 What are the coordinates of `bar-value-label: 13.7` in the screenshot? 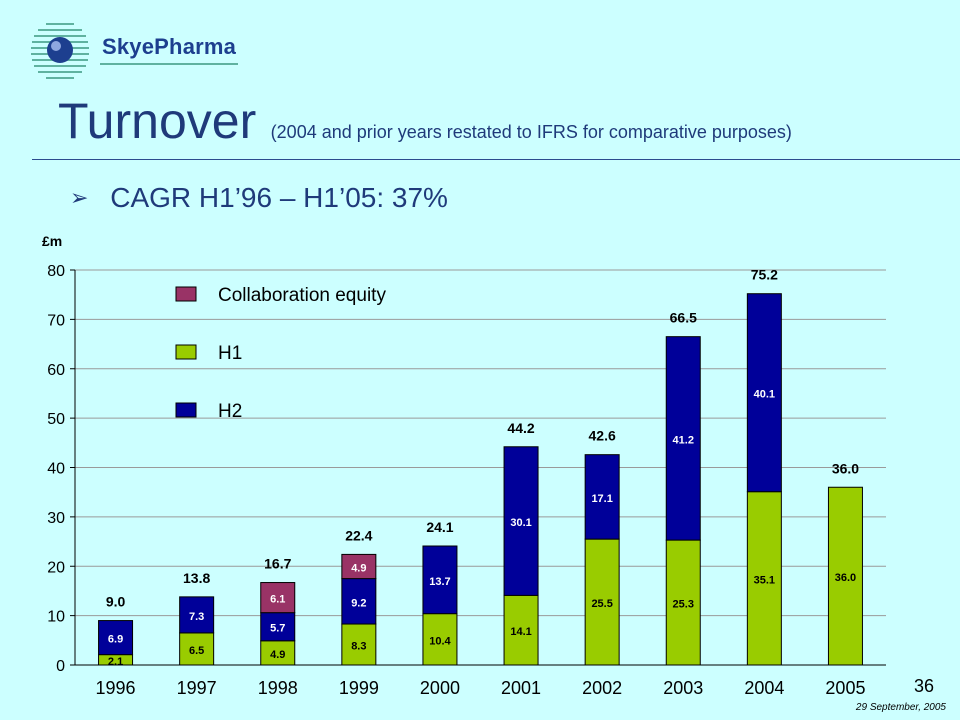 It's located at (439, 582).